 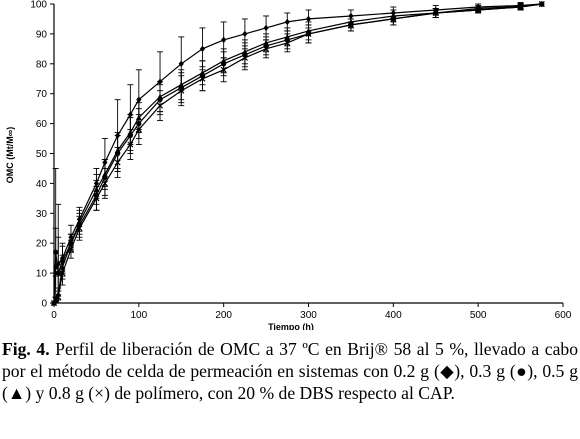 I want to click on x-tick-label: 0, so click(x=54, y=315).